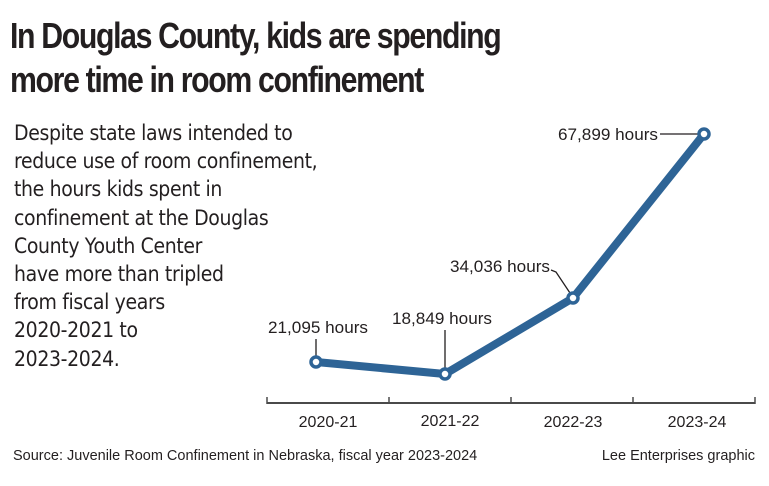  I want to click on dek-line: County Youth Center, so click(108, 245).